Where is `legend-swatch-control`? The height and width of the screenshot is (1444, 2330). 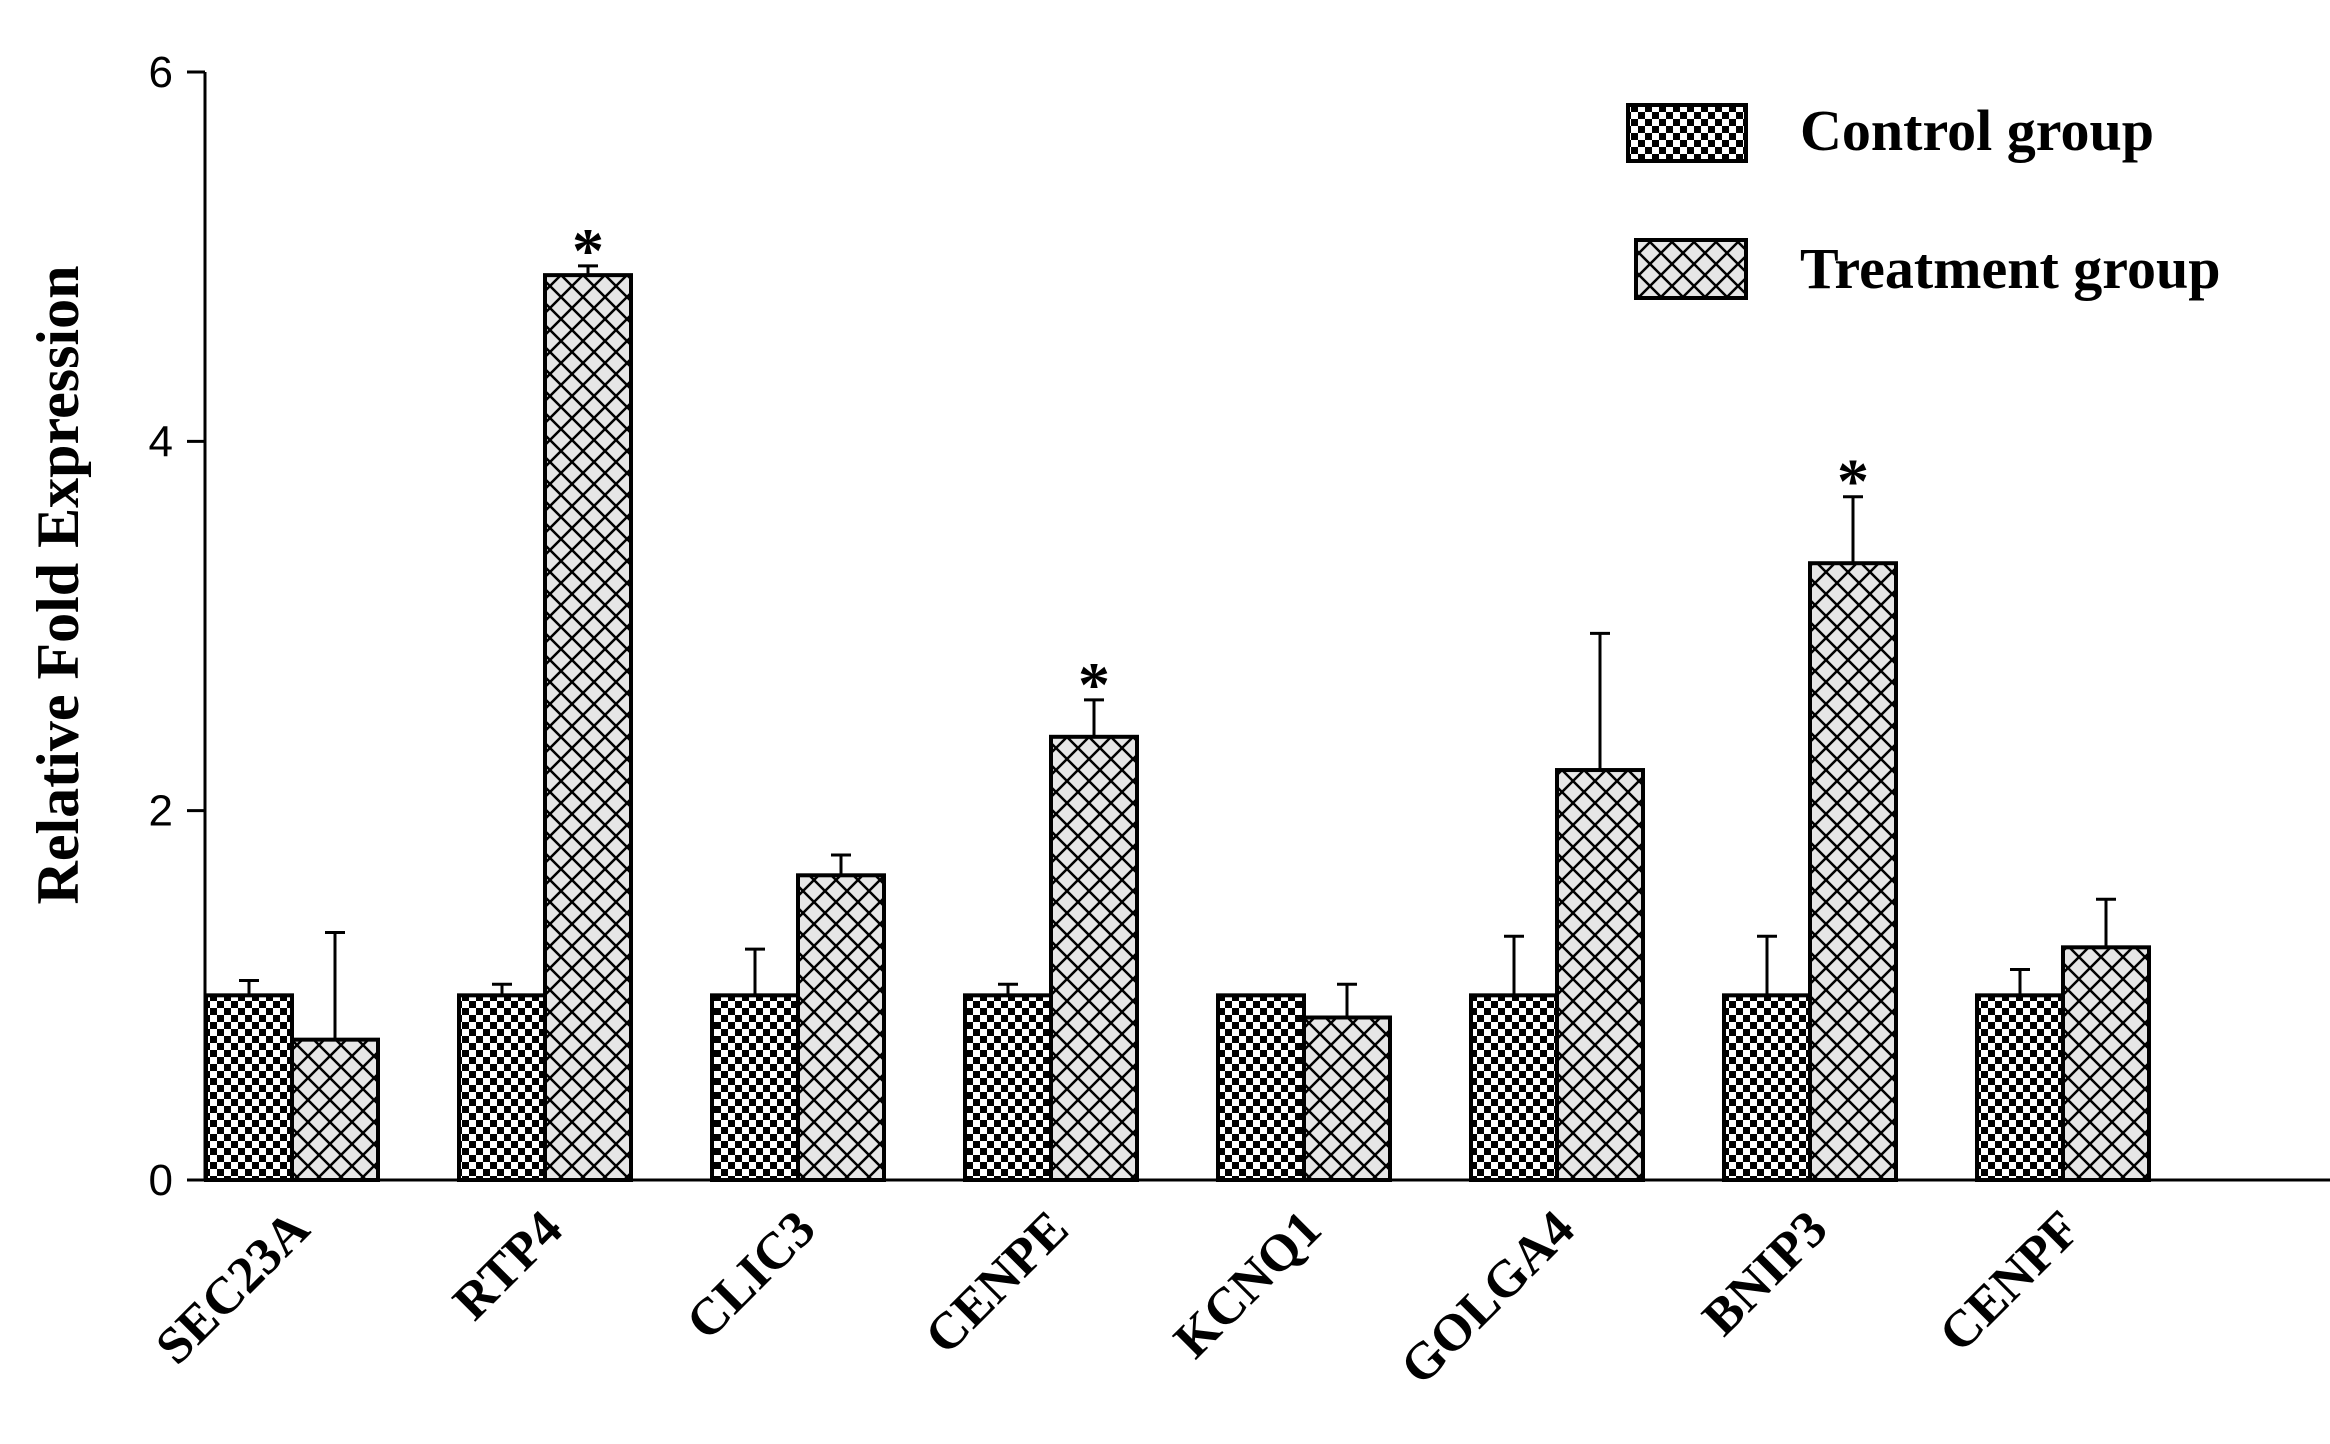 legend-swatch-control is located at coordinates (1687, 133).